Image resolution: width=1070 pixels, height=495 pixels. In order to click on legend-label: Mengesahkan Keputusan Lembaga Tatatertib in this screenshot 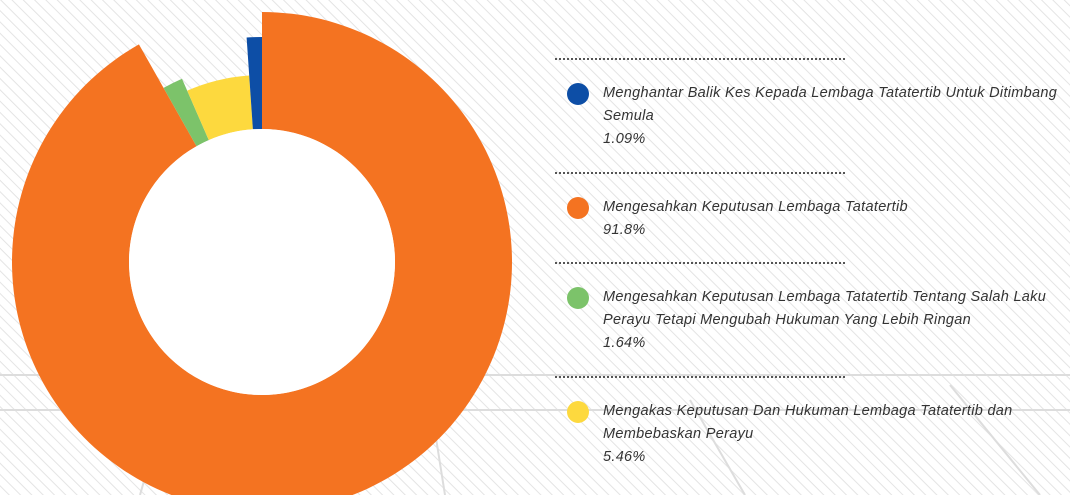, I will do `click(755, 207)`.